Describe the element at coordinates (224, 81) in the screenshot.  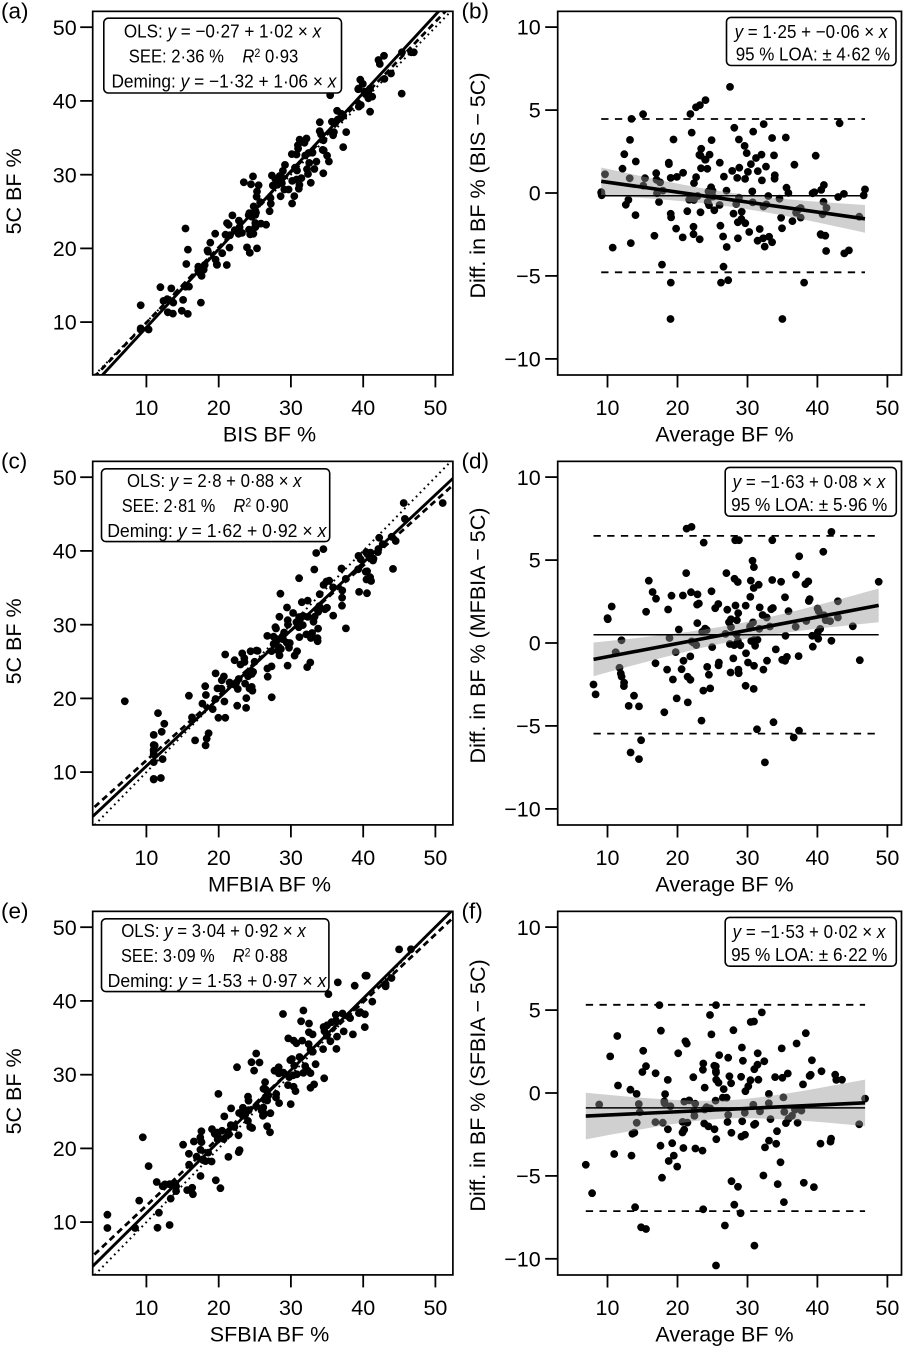
I see `svg-text: Deming: y = −1·32 + 1·06 × x` at that location.